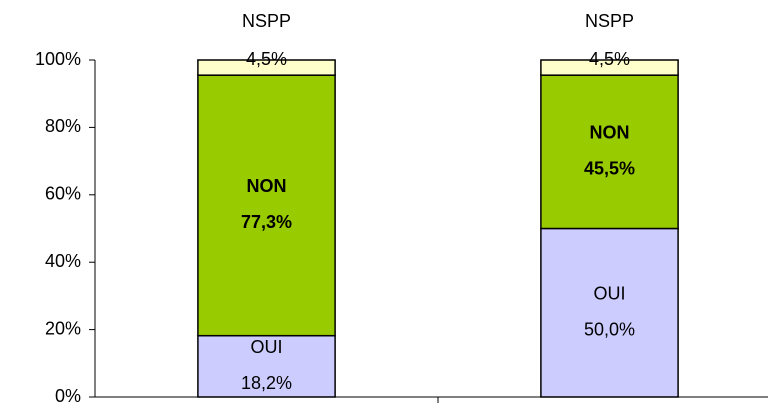  I want to click on y-tick-label: 40%, so click(63, 261).